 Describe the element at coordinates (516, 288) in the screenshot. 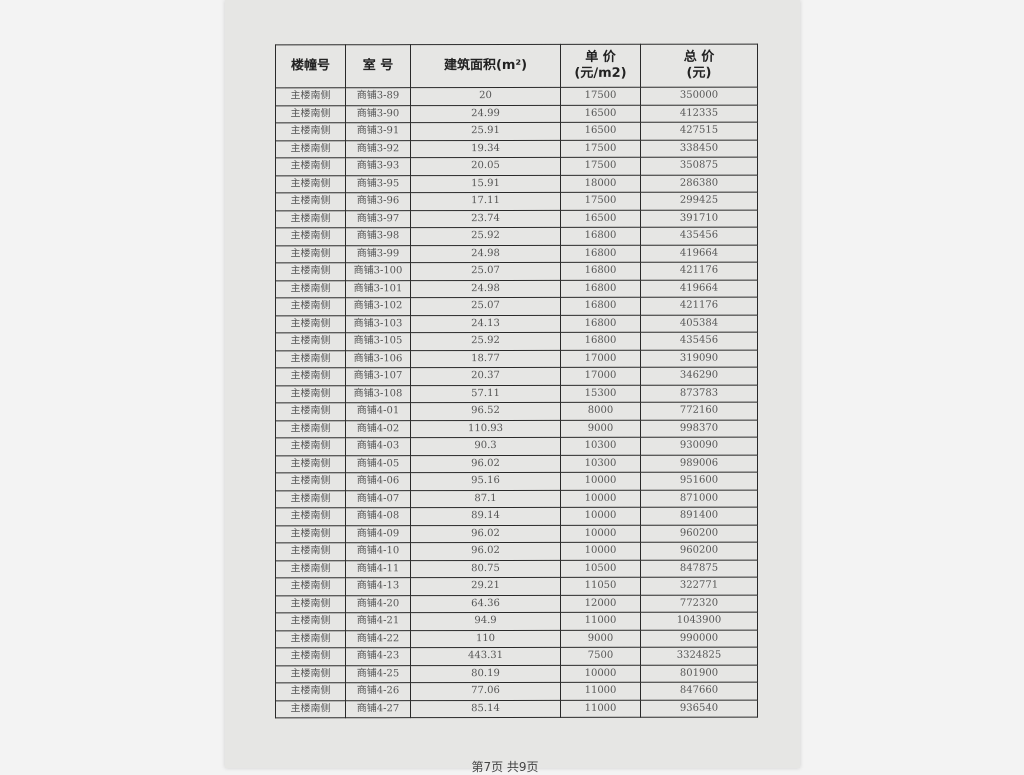

I see `table-row: 主楼南侧 商铺3-101 24.98 16800 419664` at that location.